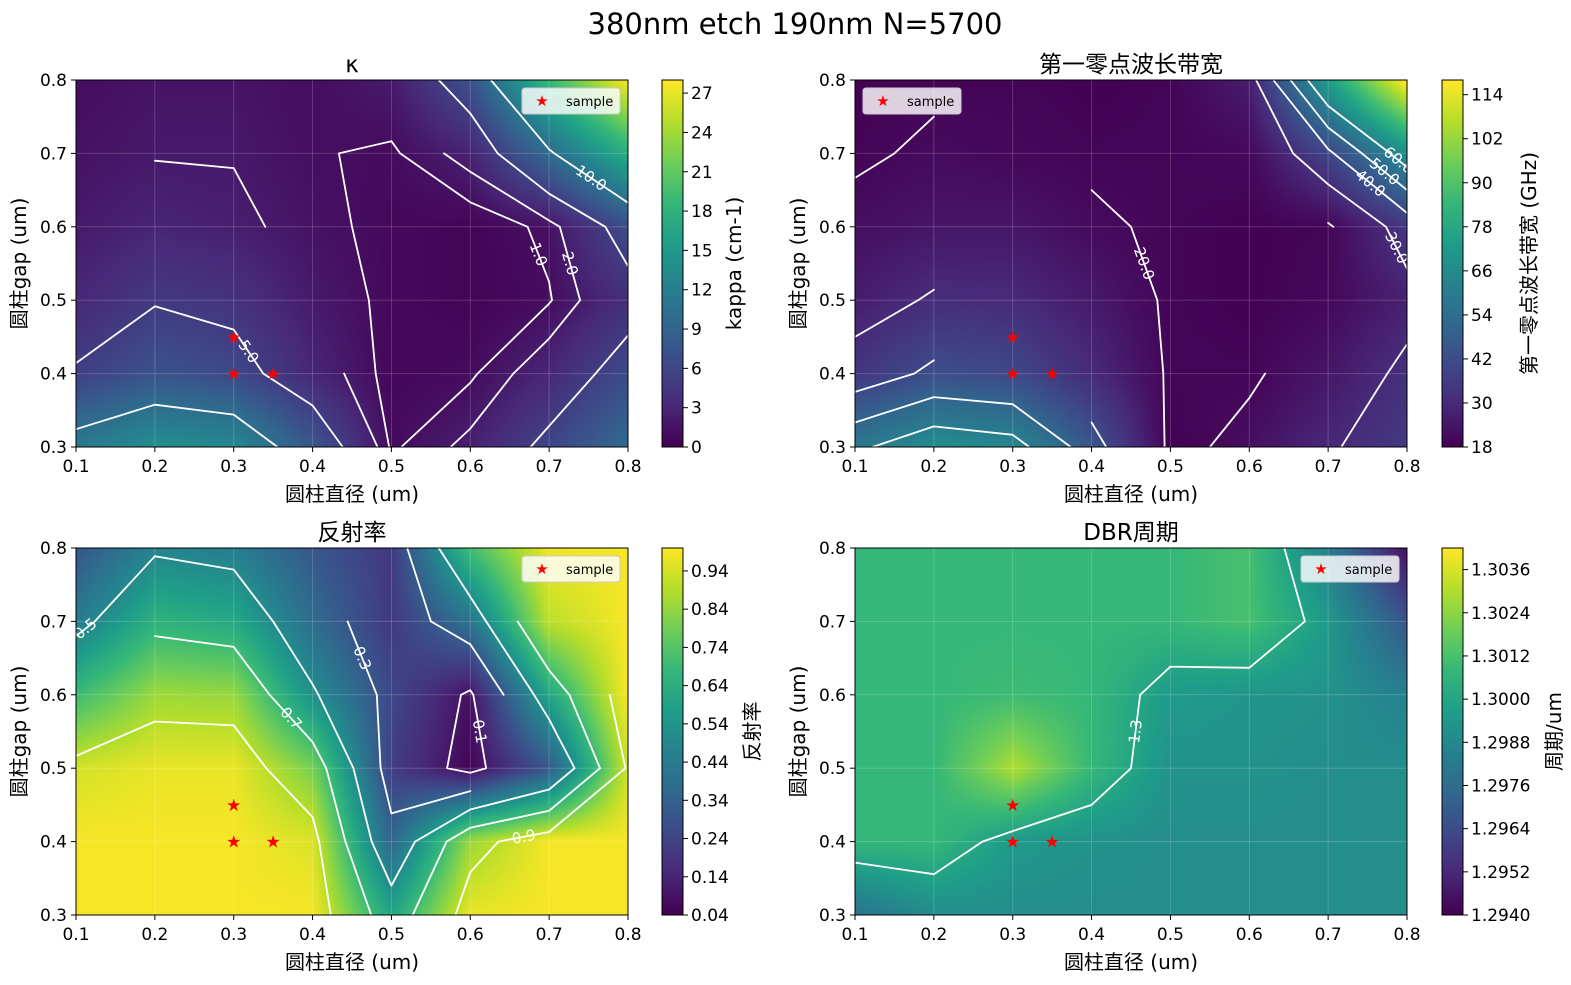 The width and height of the screenshot is (1571, 985). What do you see at coordinates (702, 94) in the screenshot?
I see `colorbar-tick-label: 27` at bounding box center [702, 94].